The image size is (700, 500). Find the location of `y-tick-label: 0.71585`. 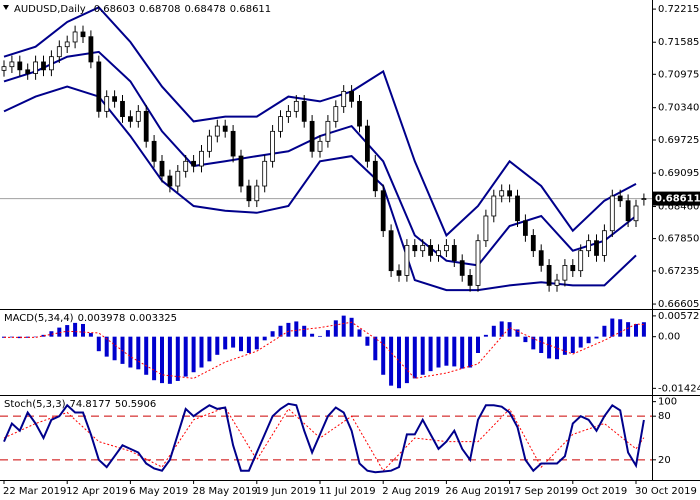

y-tick-label: 0.71585 is located at coordinates (678, 42).